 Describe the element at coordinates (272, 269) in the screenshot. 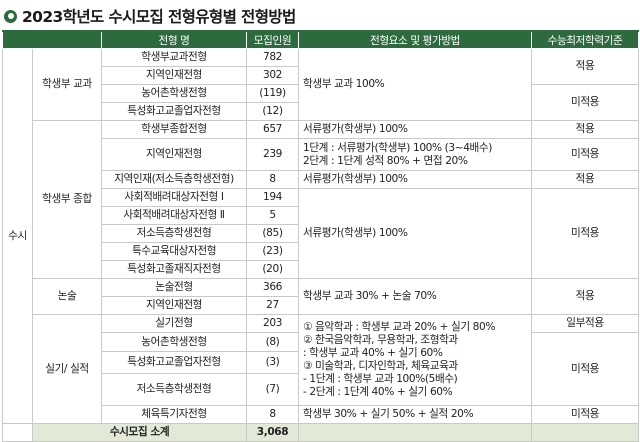

I see `quota-cell: (20)` at that location.